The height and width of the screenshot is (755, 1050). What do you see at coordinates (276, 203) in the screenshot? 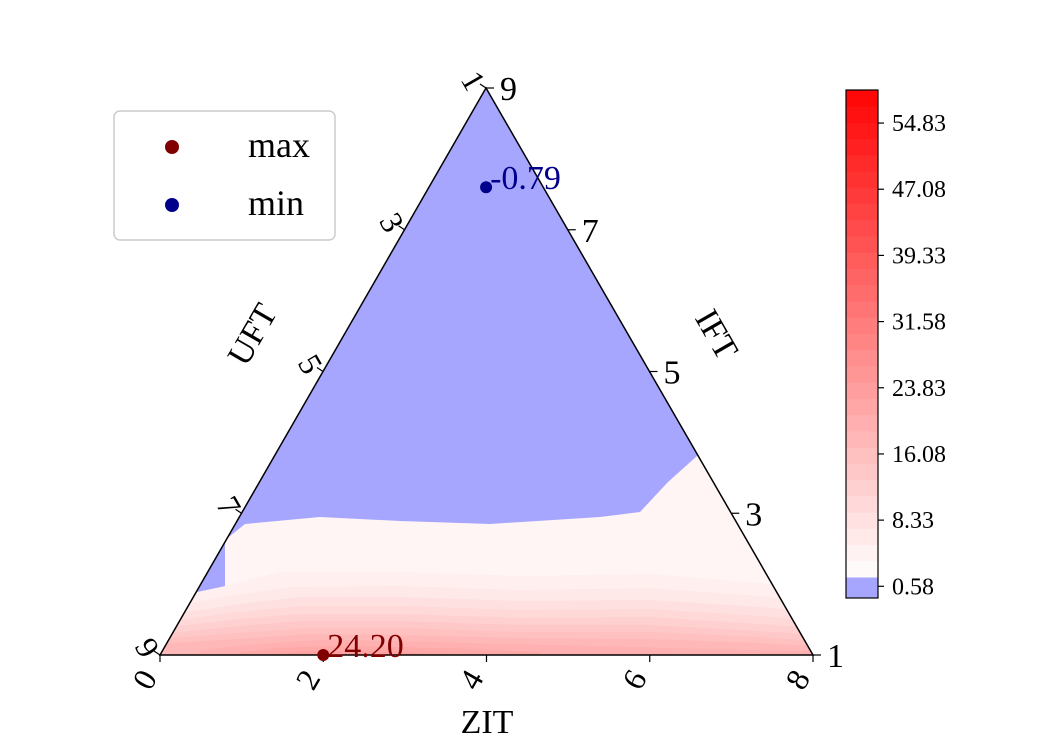
I see `legend-min-label: min` at bounding box center [276, 203].